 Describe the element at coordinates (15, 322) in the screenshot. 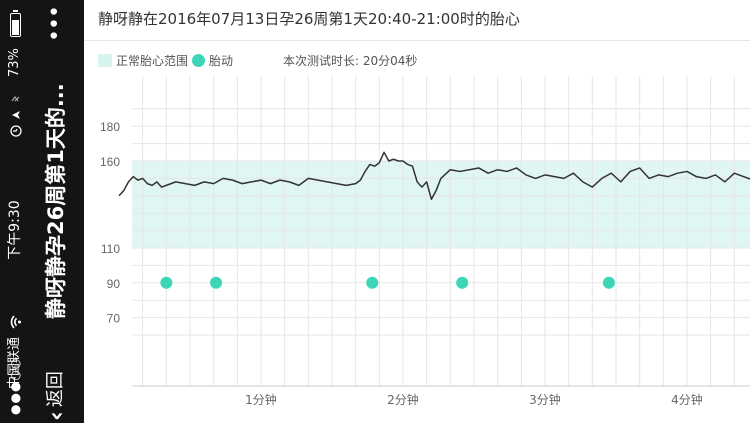

I see `wifi-icon` at that location.